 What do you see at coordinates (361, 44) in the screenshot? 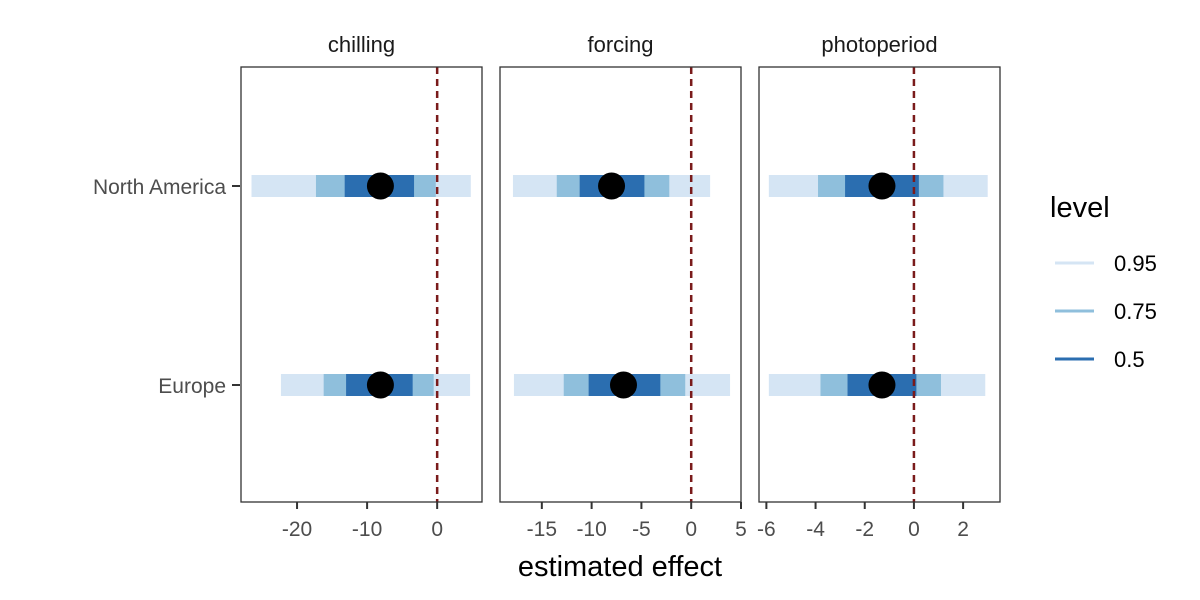
I see `facet-title-chilling: chilling` at bounding box center [361, 44].